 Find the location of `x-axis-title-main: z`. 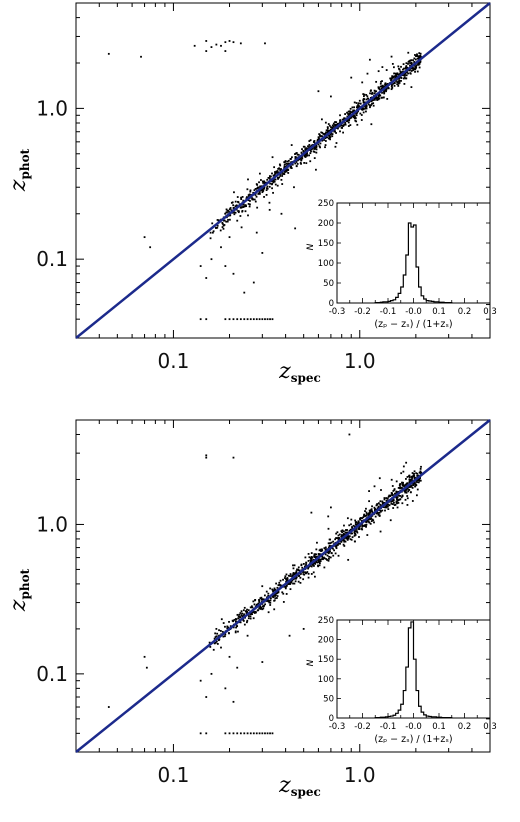

x-axis-title-main: z is located at coordinates (284, 785).